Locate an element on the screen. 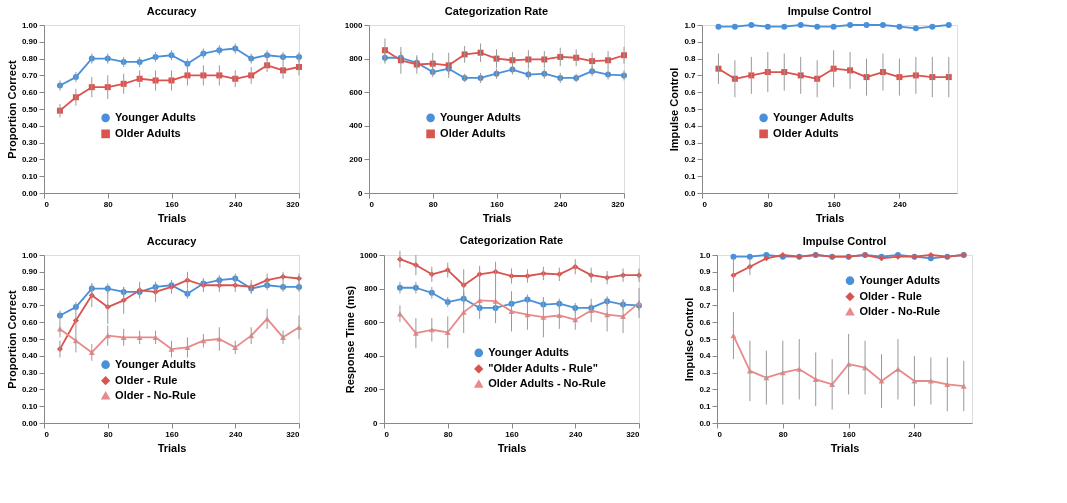 The image size is (1067, 503). y-axis-title: Response Time (ms) is located at coordinates (349, 339).